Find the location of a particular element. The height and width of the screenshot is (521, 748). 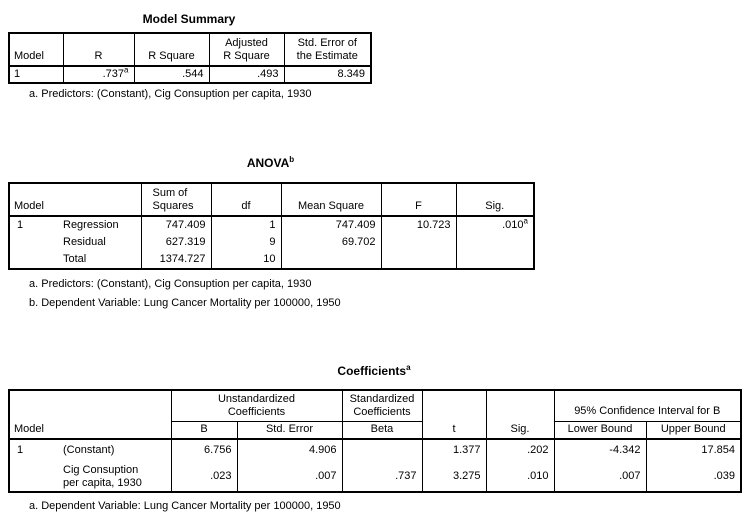

col-header-std-error: Std. Error is located at coordinates (289, 430).